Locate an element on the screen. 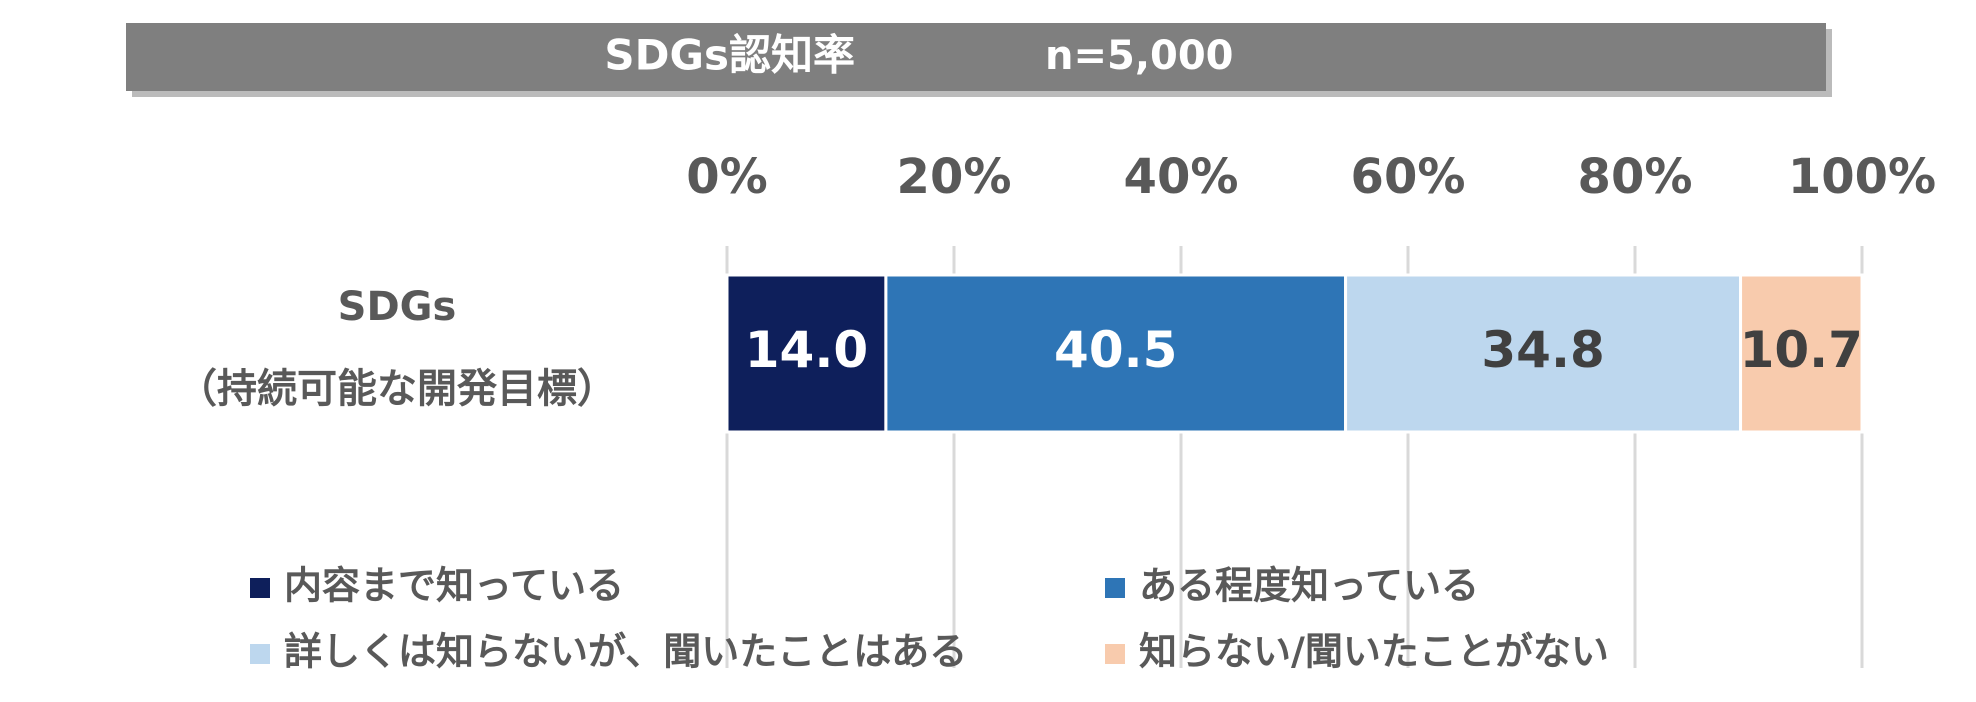  legend-label: 知らない/聞いたことがない is located at coordinates (1374, 652).